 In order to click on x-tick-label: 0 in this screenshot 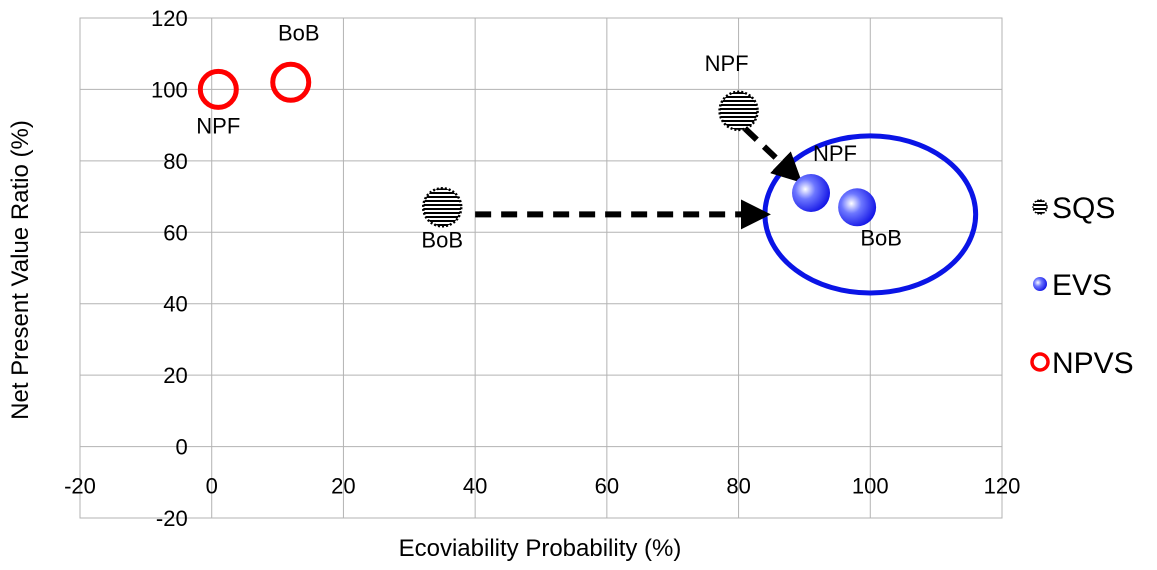, I will do `click(212, 486)`.